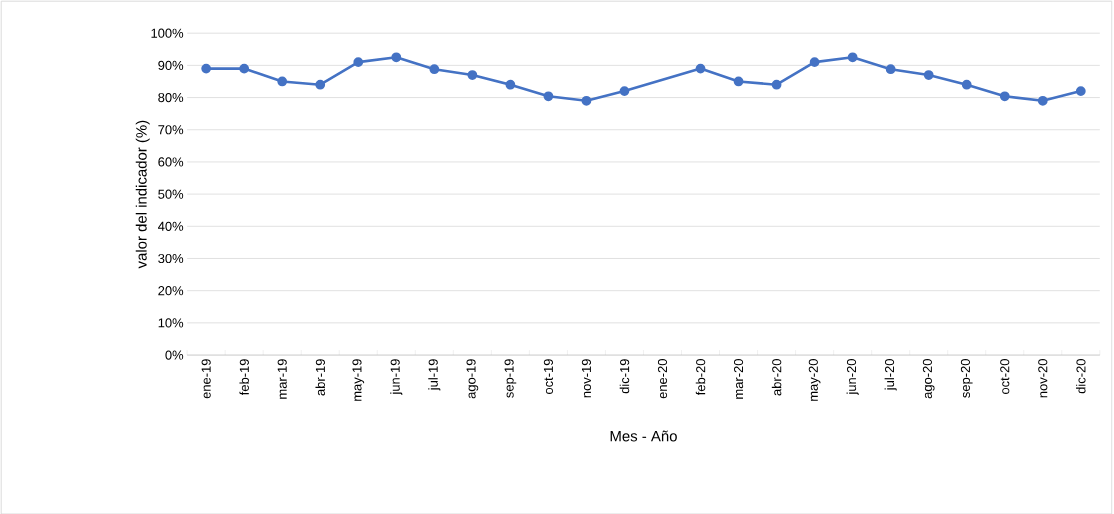 The image size is (1114, 514). Describe the element at coordinates (1081, 376) in the screenshot. I see `x-tick-label: dic-20` at that location.